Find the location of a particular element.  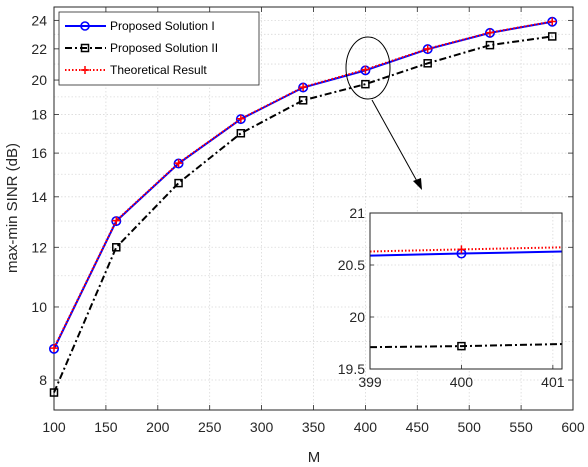

x-tick-label: 350 is located at coordinates (314, 427).